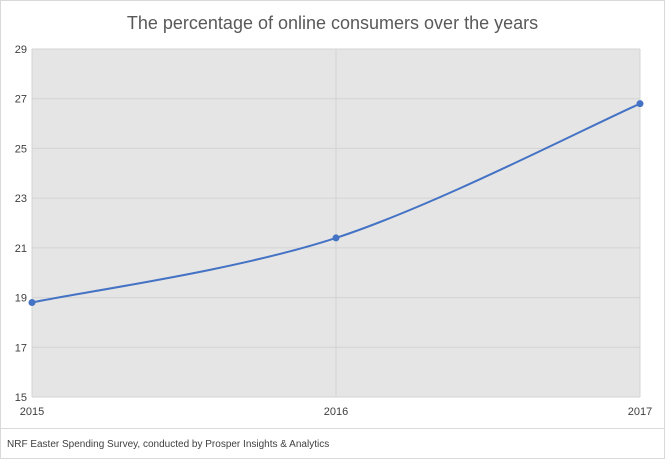 The image size is (665, 459). What do you see at coordinates (21, 100) in the screenshot?
I see `y-tick-label: 27` at bounding box center [21, 100].